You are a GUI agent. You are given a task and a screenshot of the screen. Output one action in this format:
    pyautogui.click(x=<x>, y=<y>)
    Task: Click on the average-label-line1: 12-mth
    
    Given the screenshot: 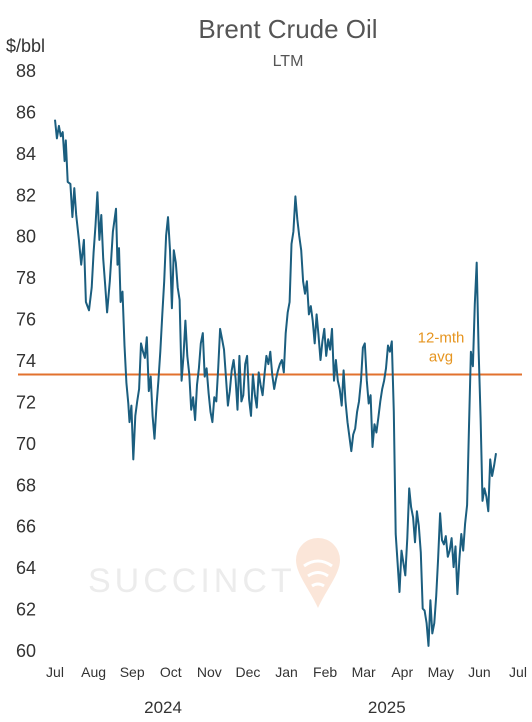 What is the action you would take?
    pyautogui.click(x=441, y=338)
    